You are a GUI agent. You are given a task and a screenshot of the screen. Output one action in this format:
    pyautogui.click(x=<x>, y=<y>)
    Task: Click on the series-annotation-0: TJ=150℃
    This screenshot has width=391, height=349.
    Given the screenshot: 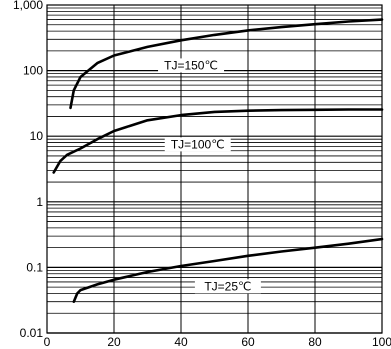 What is the action you would take?
    pyautogui.click(x=191, y=65)
    